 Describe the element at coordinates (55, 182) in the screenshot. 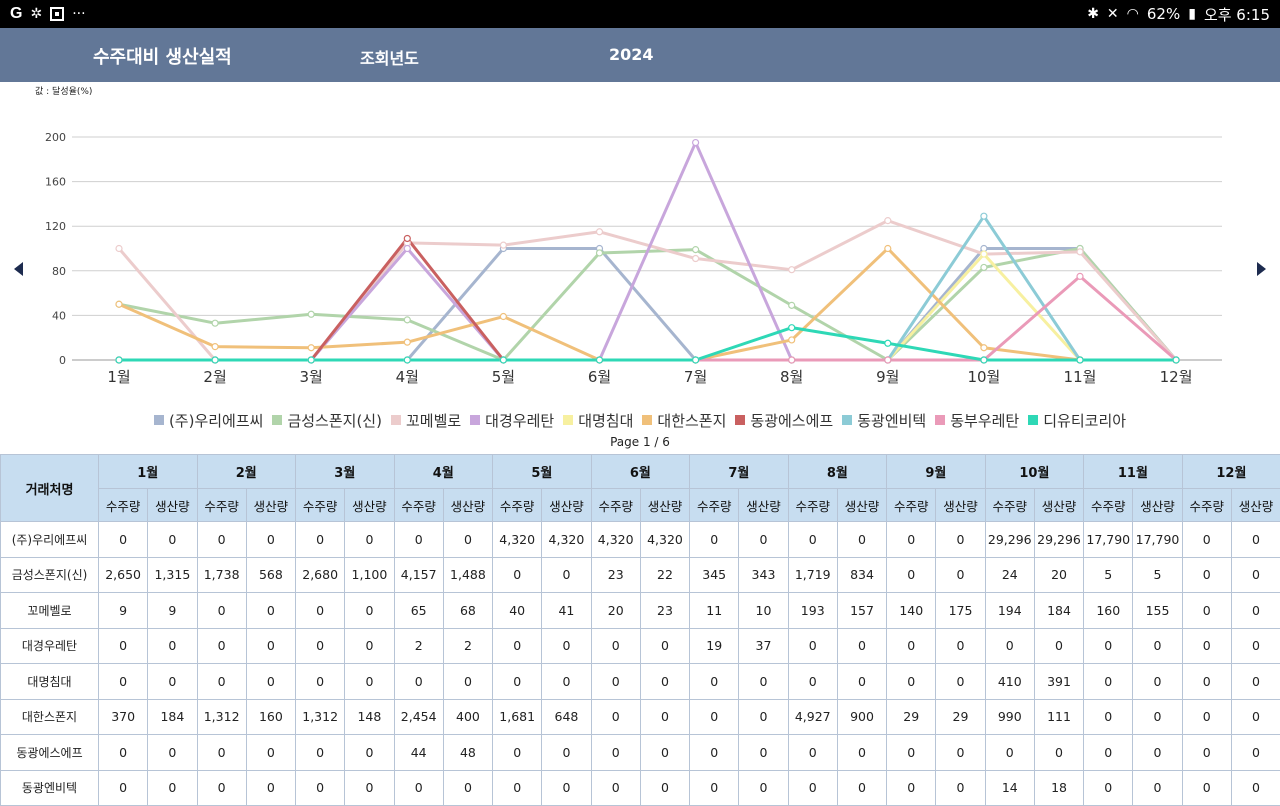

I see `y-tick-label: 160` at that location.